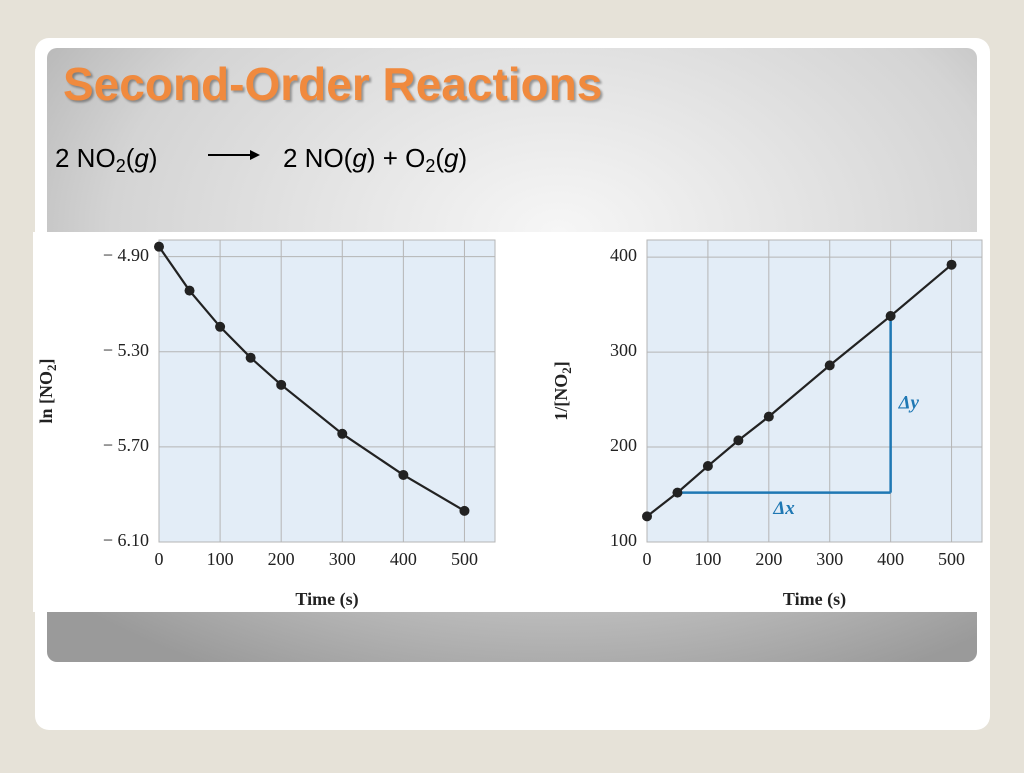  What do you see at coordinates (318, 158) in the screenshot?
I see `eq-part: 2 NO(` at bounding box center [318, 158].